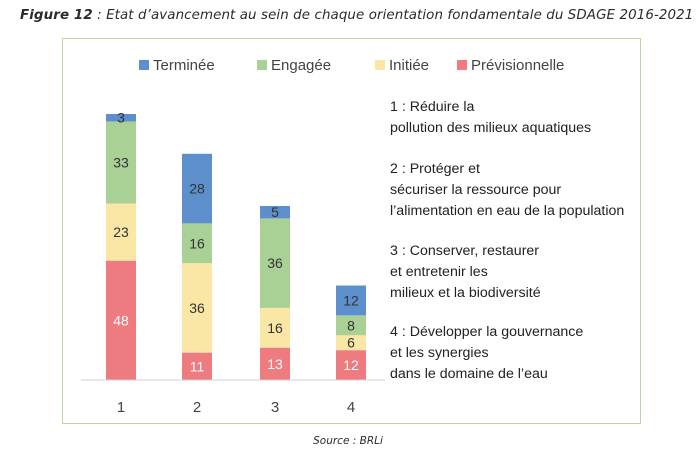 The image size is (696, 456). I want to click on annotation-1-line: 1 : Réduire la, so click(432, 107).